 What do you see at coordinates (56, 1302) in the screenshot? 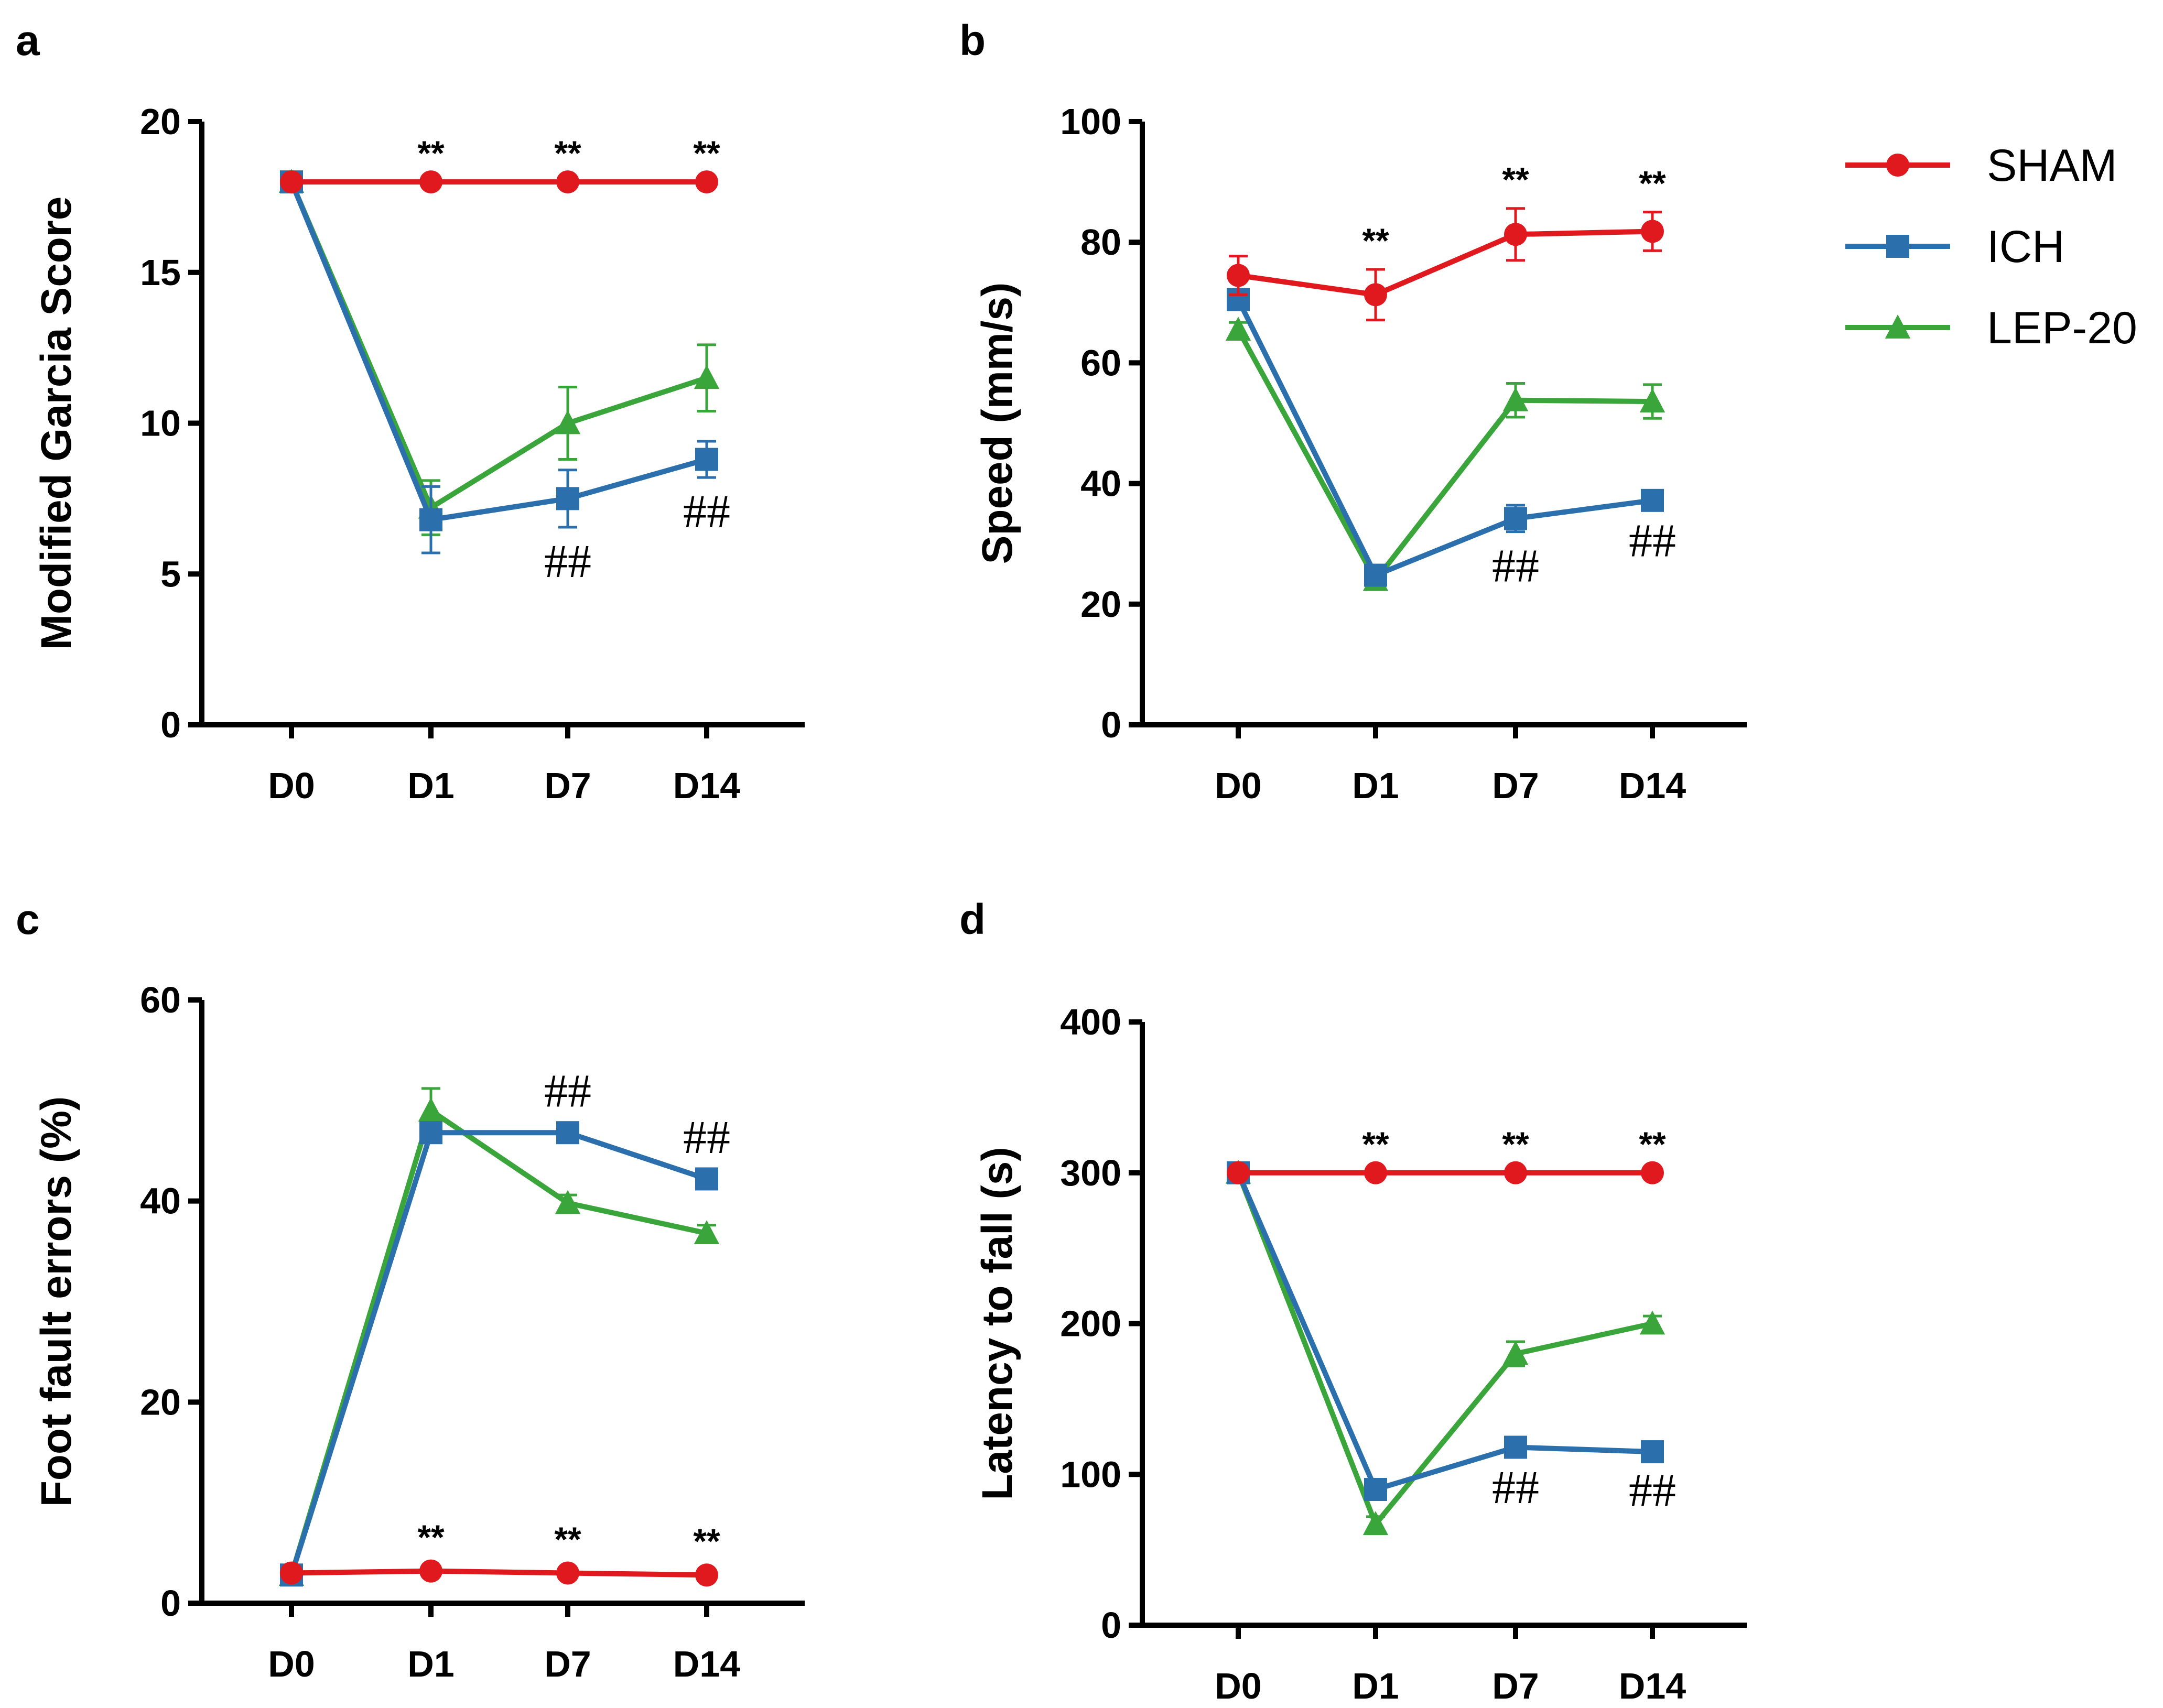
I see `y-axis-title: Foot fault errors (%)` at bounding box center [56, 1302].